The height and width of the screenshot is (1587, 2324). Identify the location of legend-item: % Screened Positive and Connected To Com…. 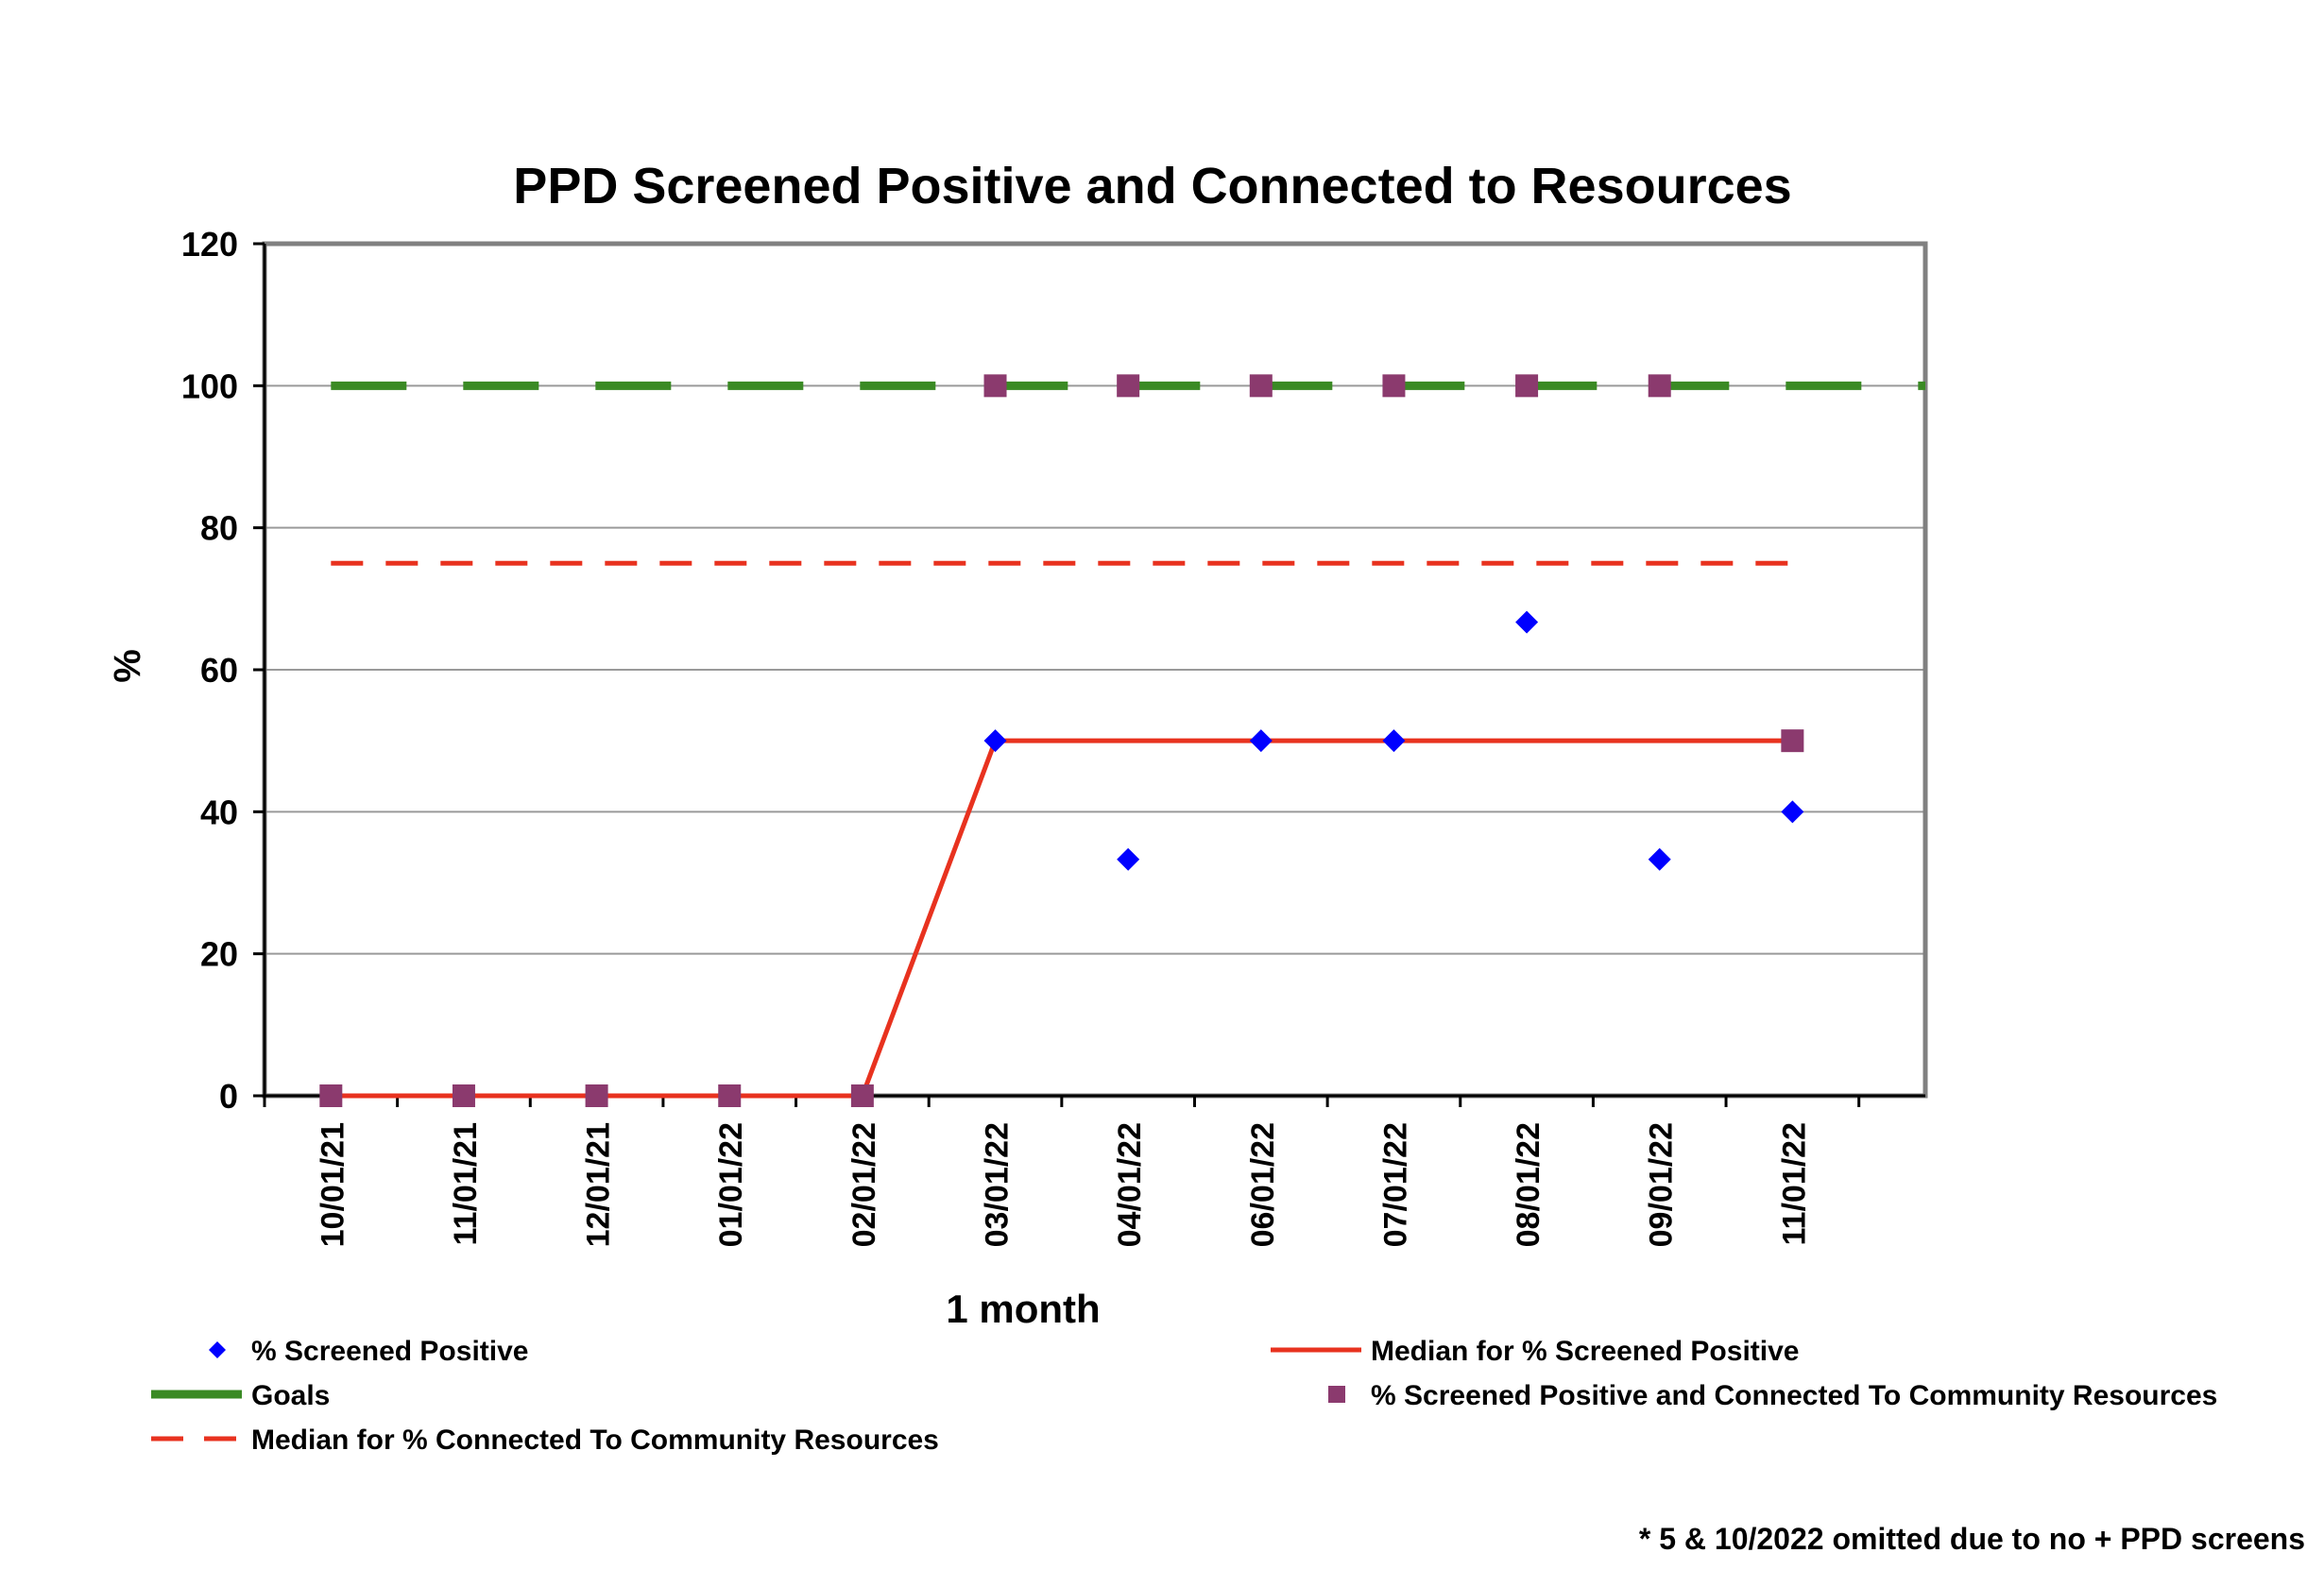
(1772, 1395).